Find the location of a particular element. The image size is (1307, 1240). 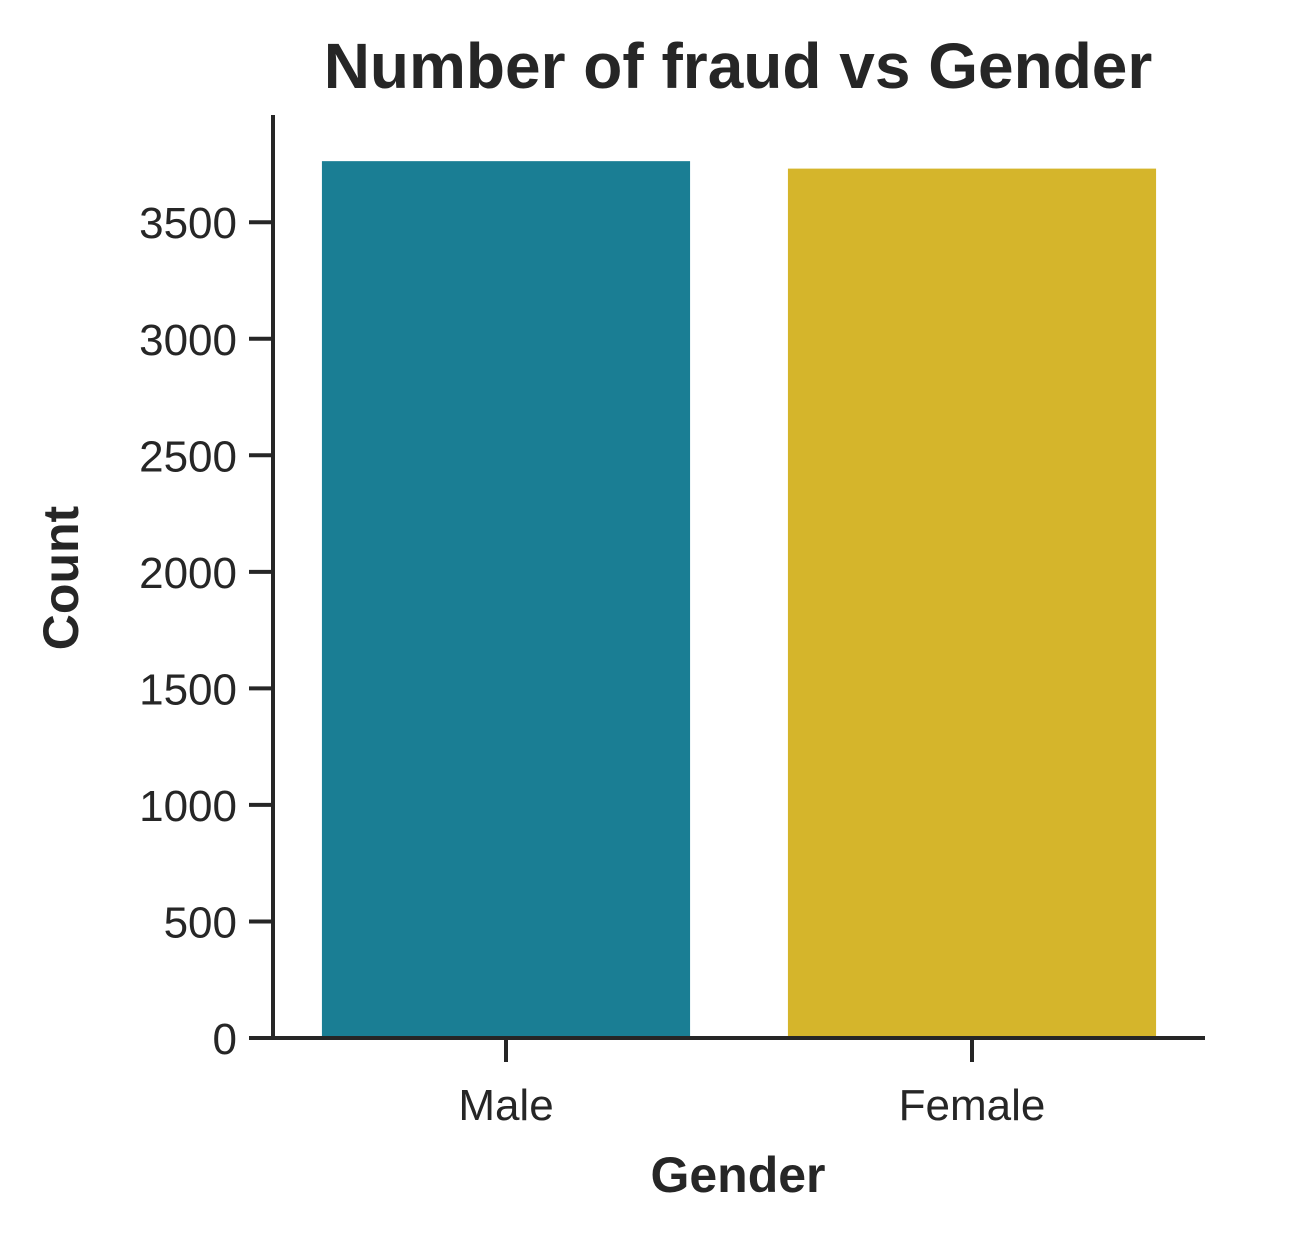

y-tick-label: 1000 is located at coordinates (188, 806).